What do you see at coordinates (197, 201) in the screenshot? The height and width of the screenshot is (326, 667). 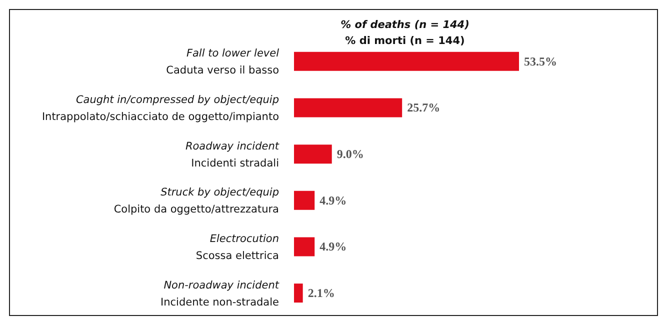 I see `y-tick-label: Struck by object/equip Colpito da oggetto/attrezzatura` at bounding box center [197, 201].